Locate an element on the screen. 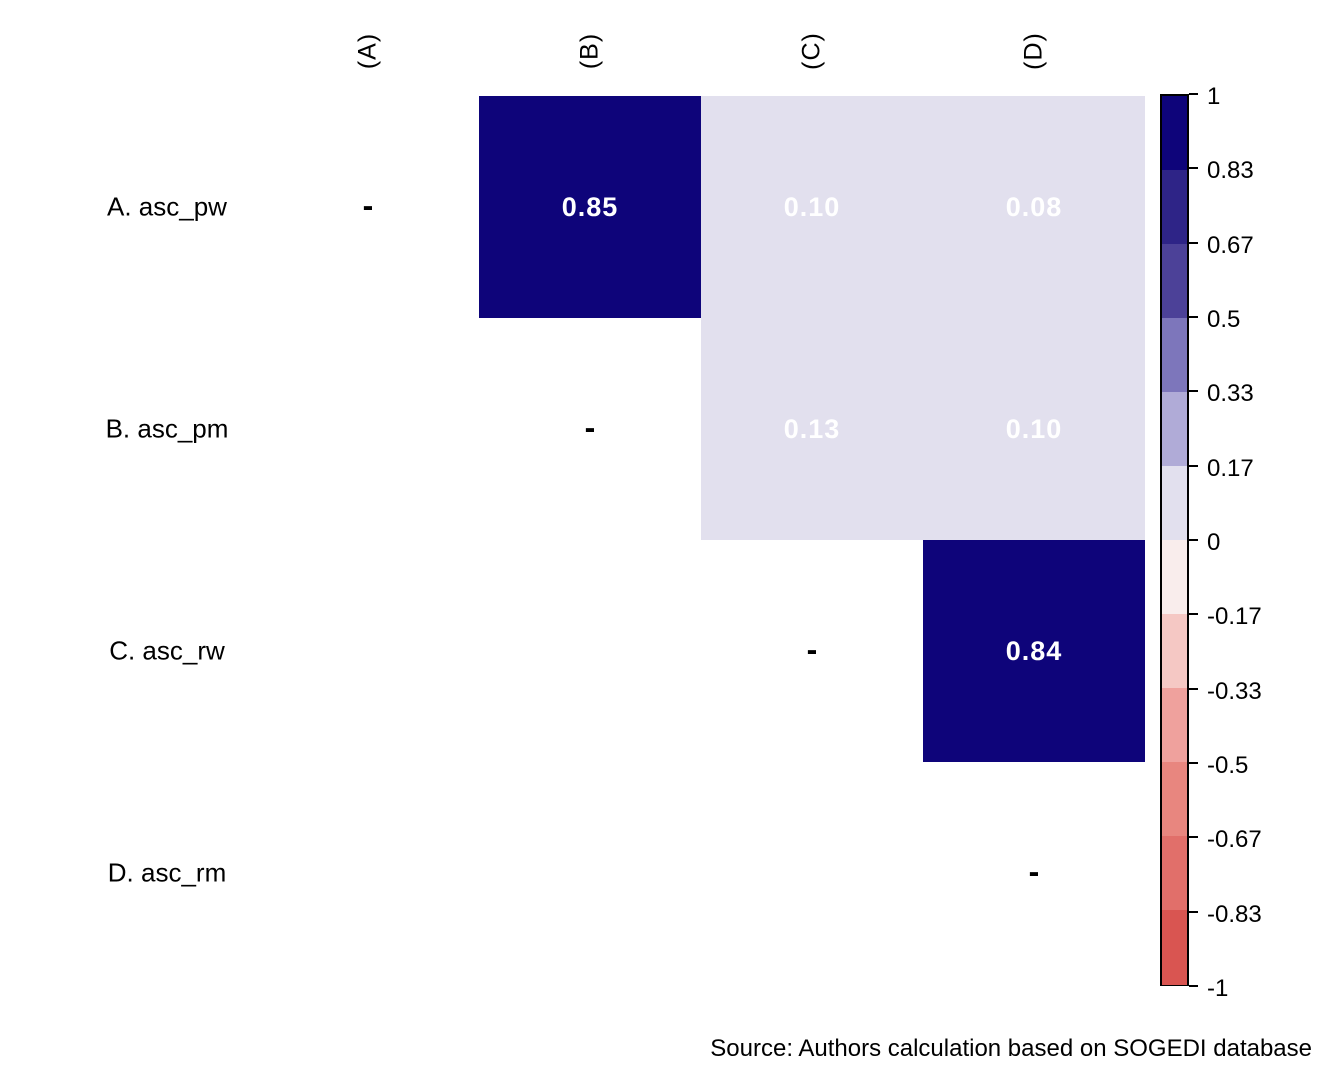 The width and height of the screenshot is (1344, 1075). heatmap-cell-CD: 0.84 is located at coordinates (1034, 651).